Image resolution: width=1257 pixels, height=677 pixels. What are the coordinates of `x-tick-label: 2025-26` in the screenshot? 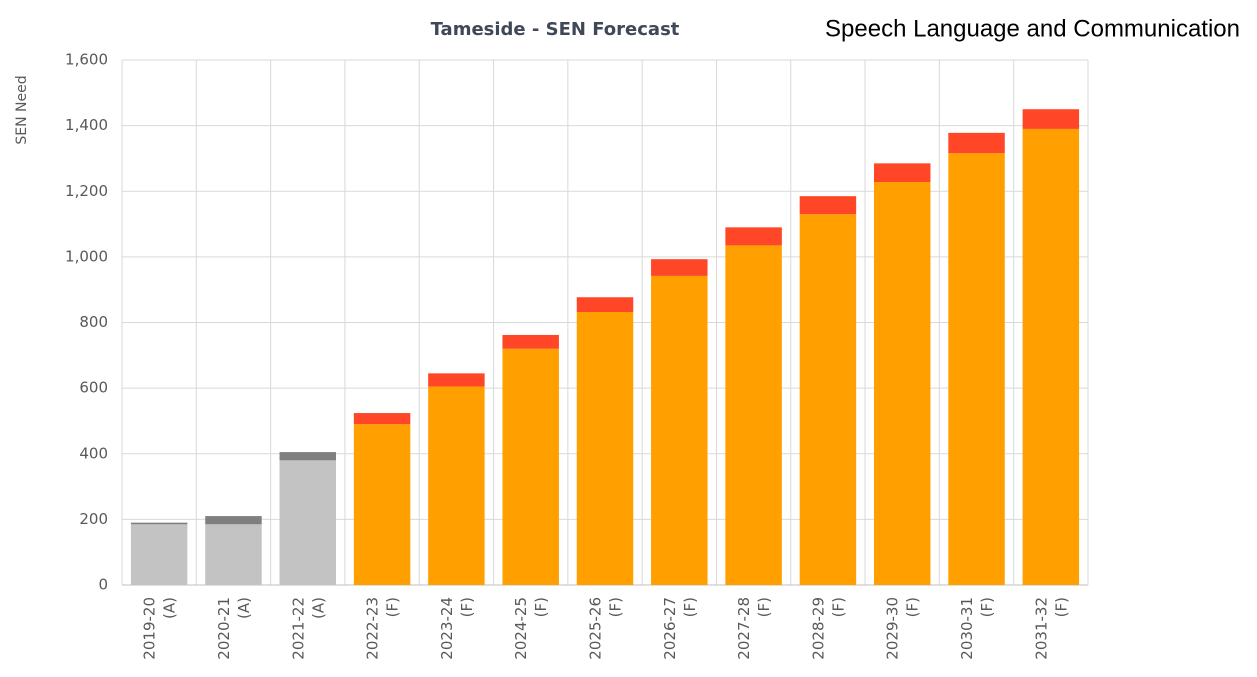 It's located at (596, 628).